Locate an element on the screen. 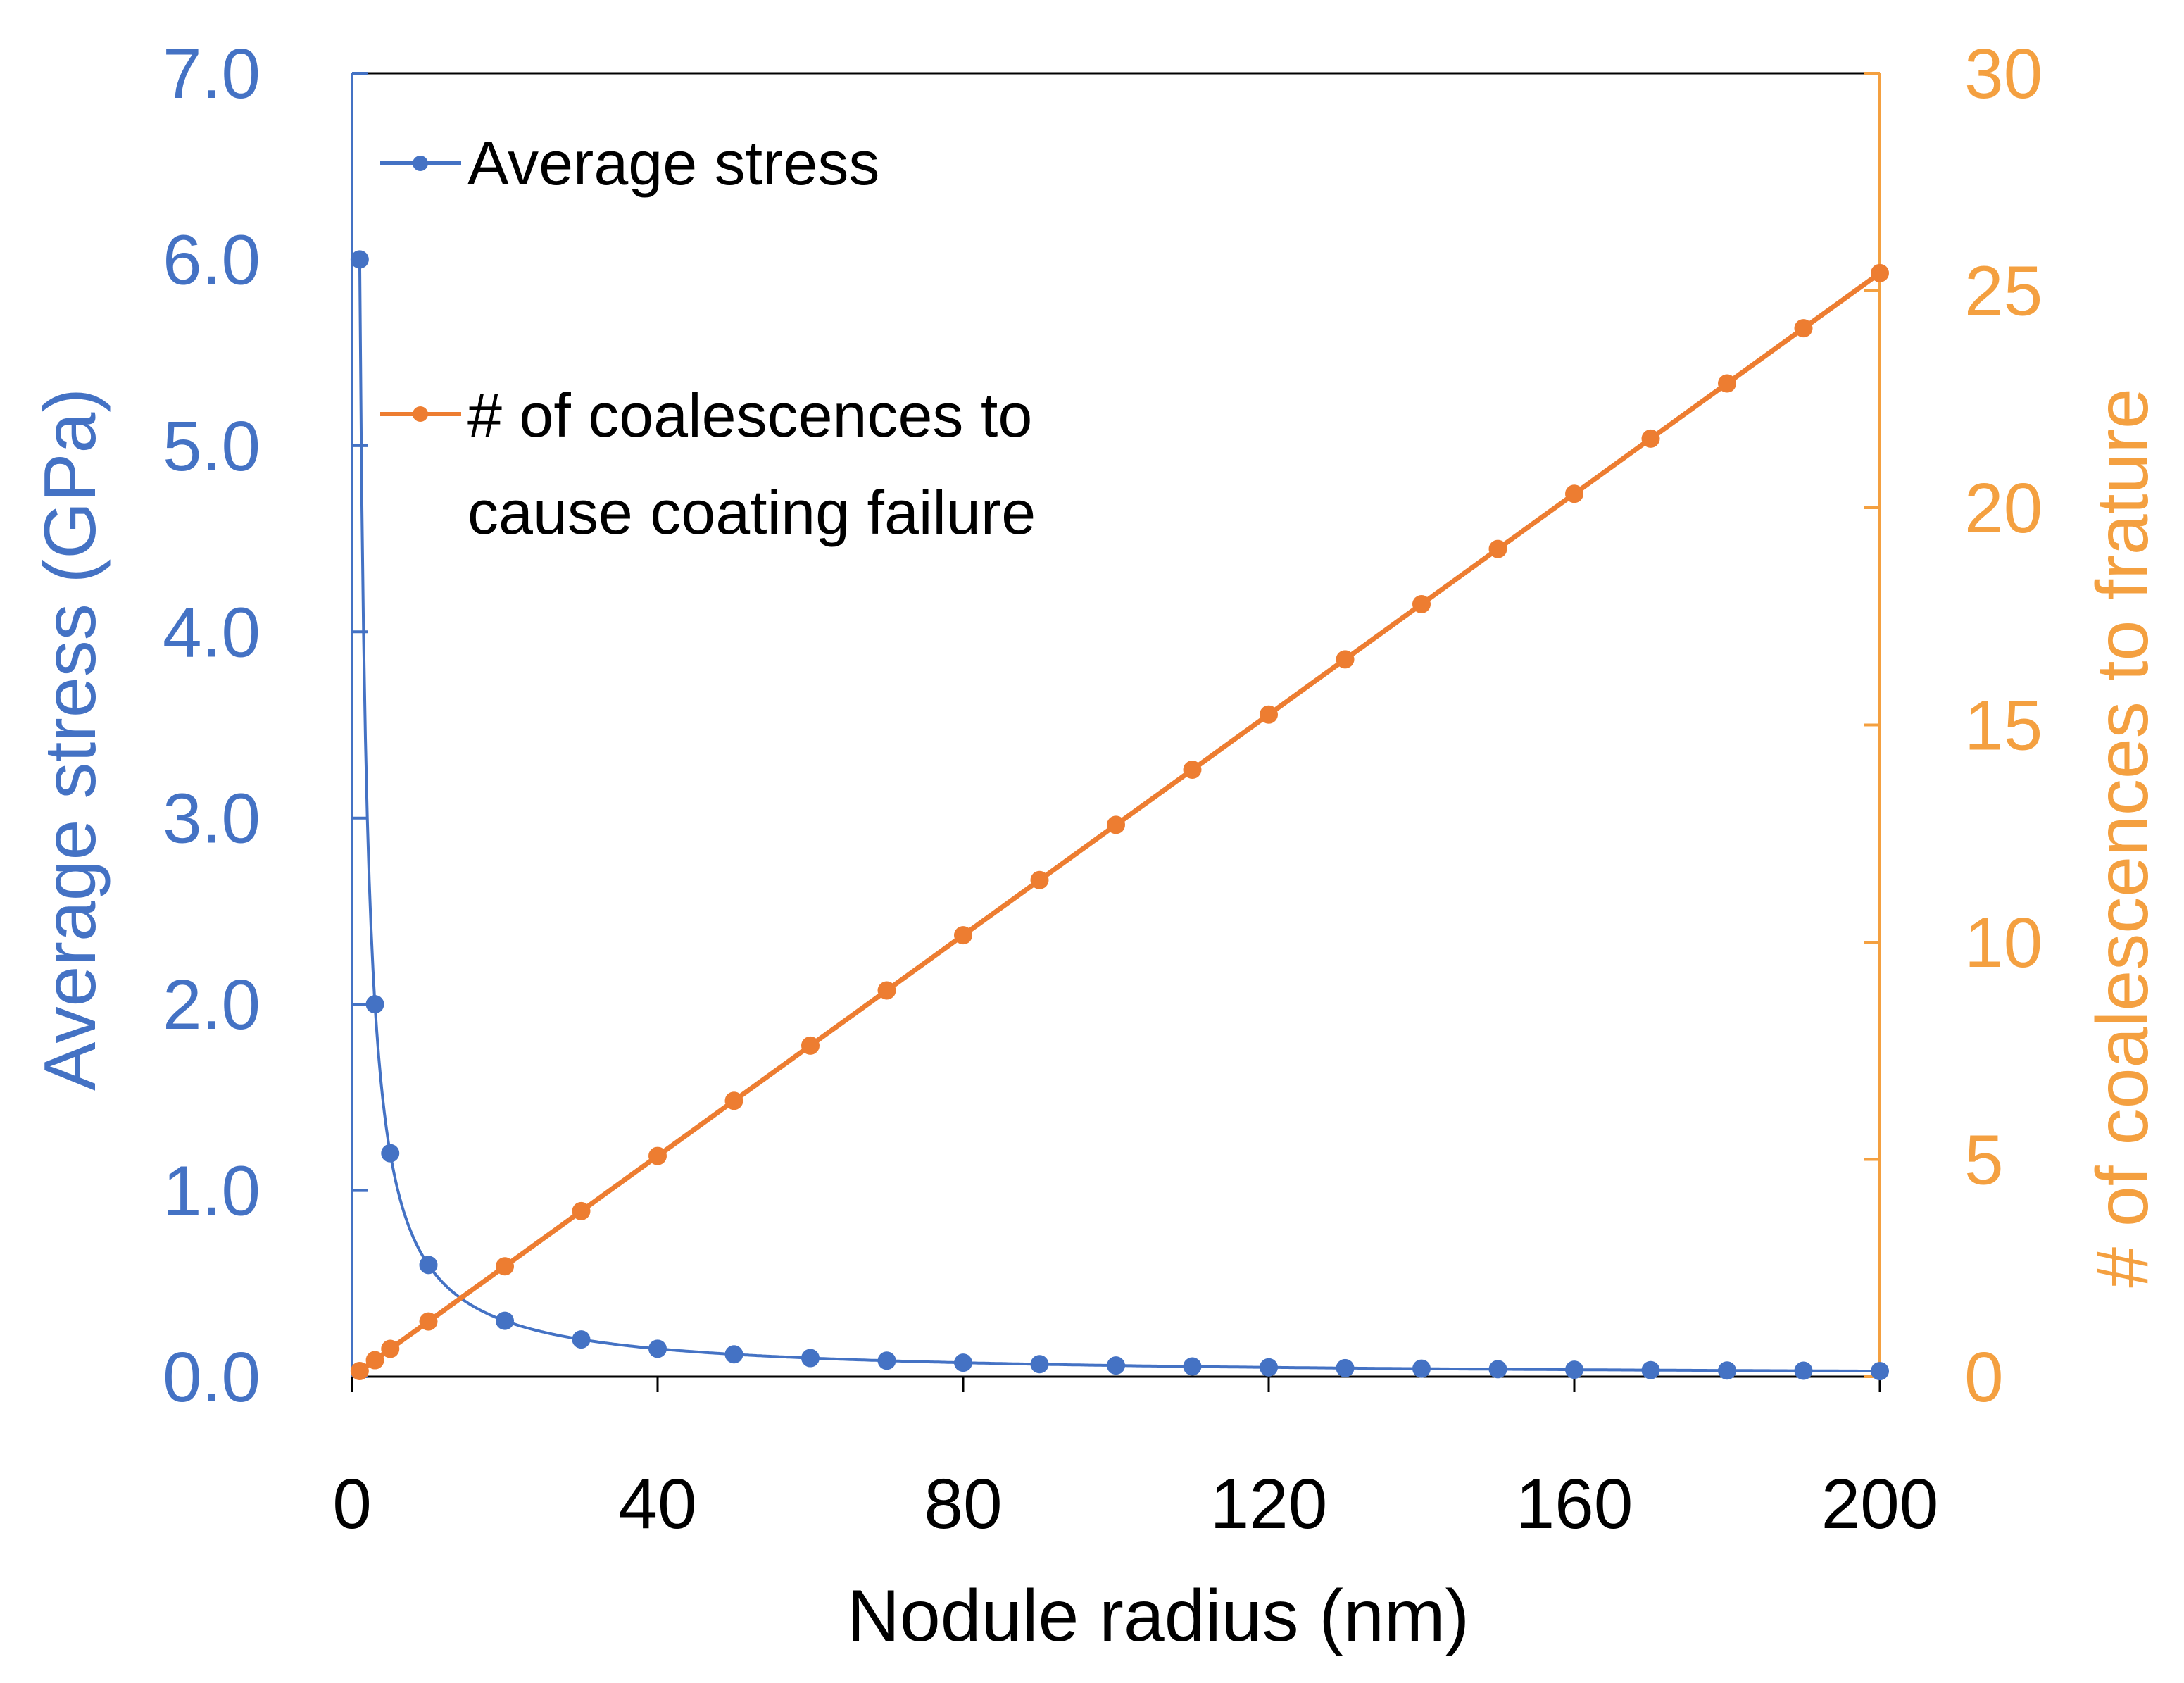 The image size is (2184, 1683). right-axis-title: # of coalescences to frature is located at coordinates (2123, 838).